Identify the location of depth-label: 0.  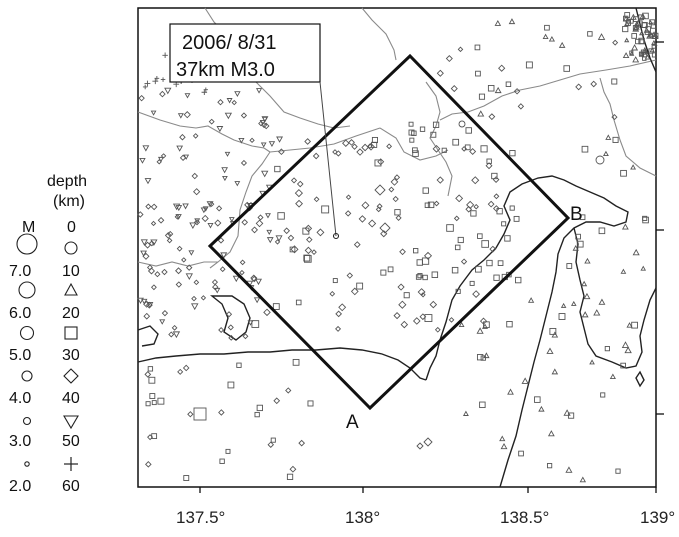
(71, 227).